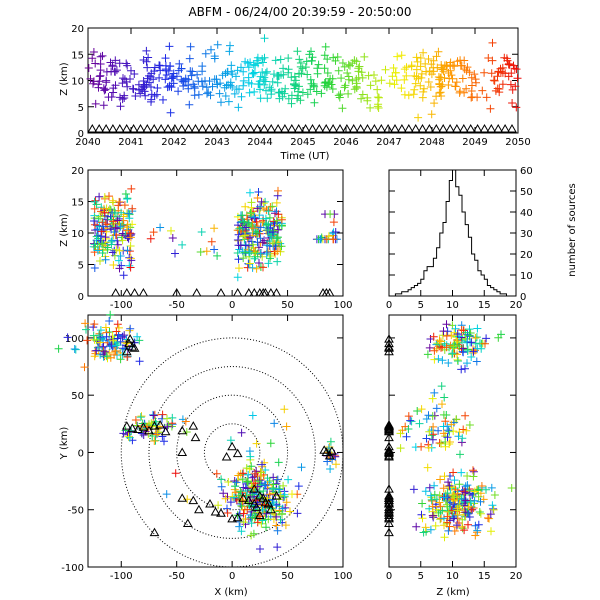 The width and height of the screenshot is (600, 600). I want to click on x-tick-label: 2044, so click(259, 142).